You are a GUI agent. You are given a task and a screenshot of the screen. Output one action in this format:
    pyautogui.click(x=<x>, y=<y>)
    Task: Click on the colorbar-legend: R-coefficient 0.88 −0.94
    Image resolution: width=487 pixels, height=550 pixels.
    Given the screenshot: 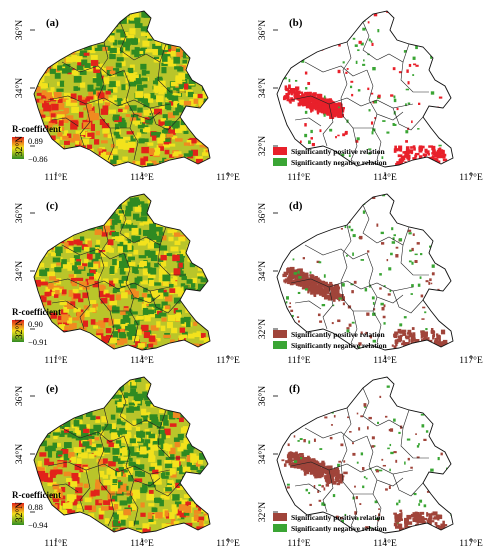 What is the action you would take?
    pyautogui.click(x=36, y=510)
    